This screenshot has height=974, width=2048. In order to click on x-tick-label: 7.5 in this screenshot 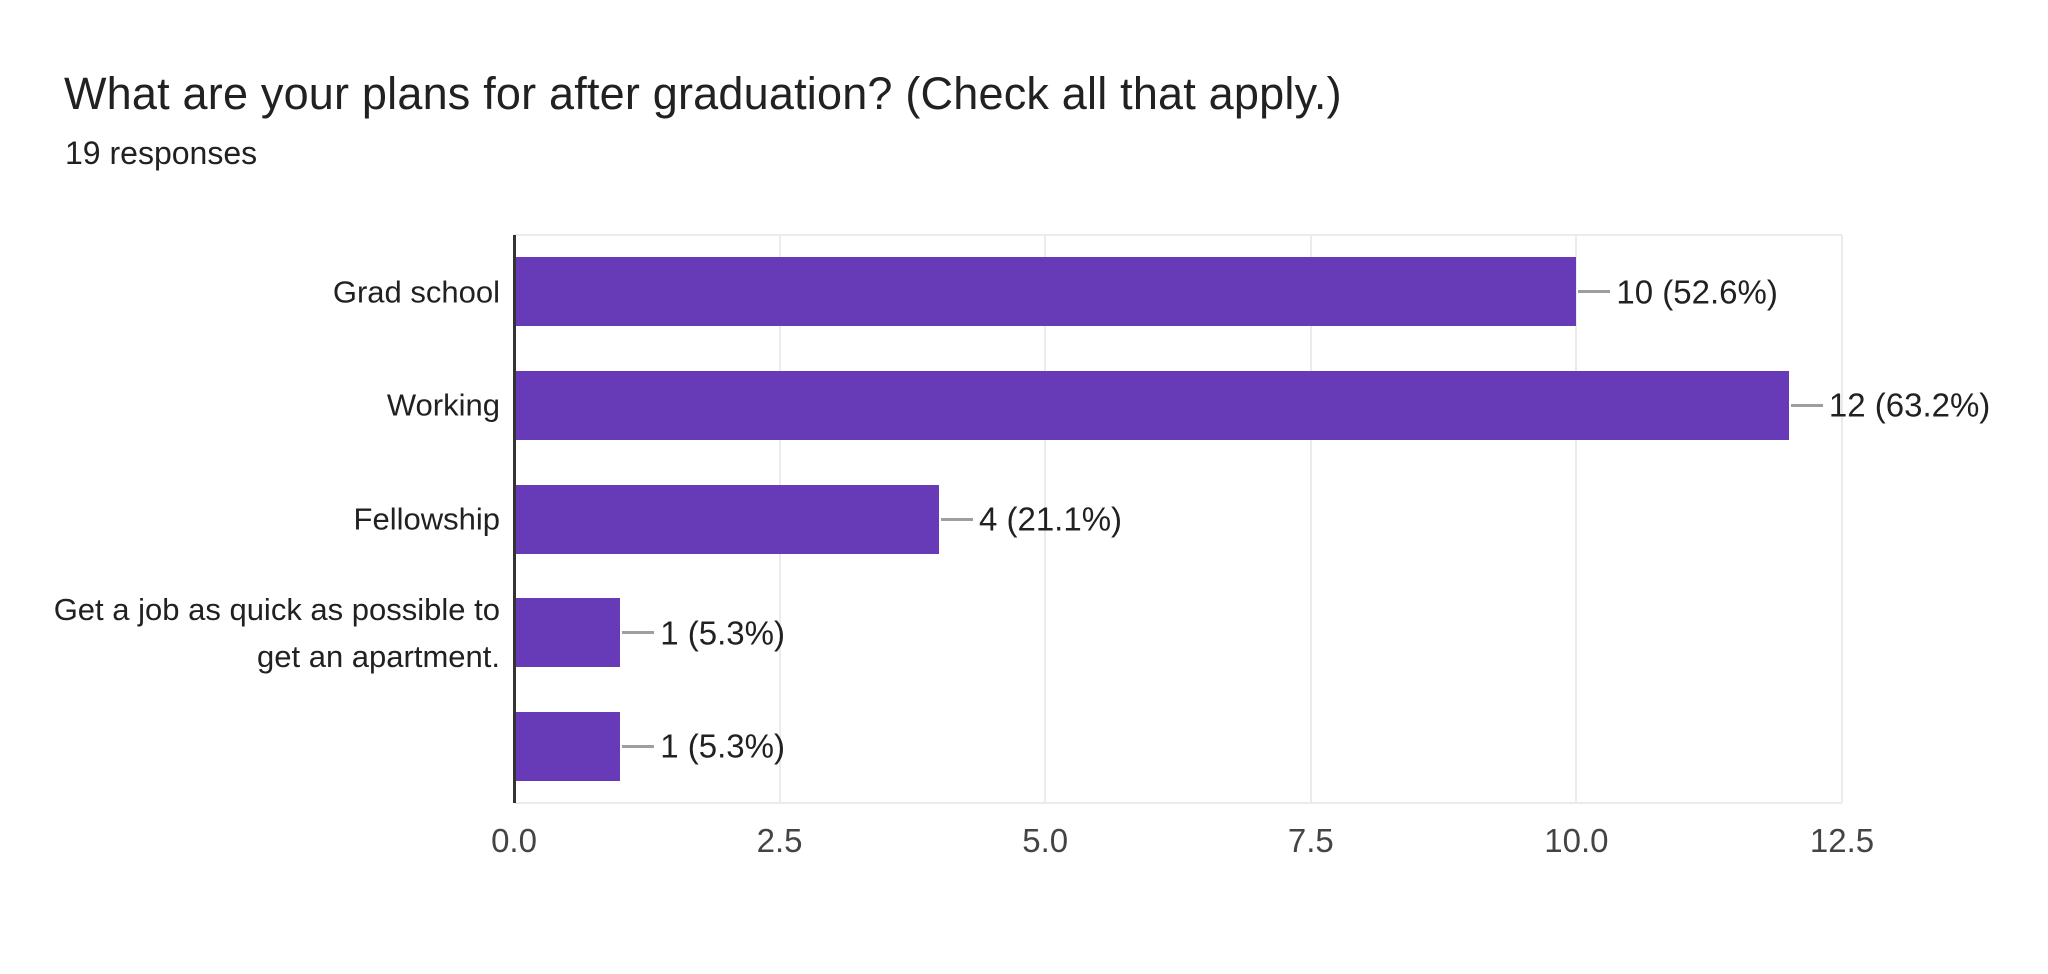, I will do `click(1310, 840)`.